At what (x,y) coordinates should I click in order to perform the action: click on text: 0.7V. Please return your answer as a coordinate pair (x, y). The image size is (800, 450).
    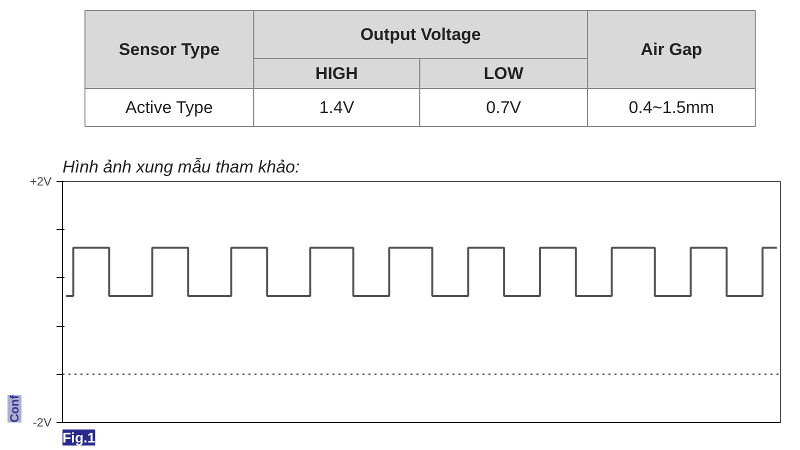
    Looking at the image, I should click on (504, 107).